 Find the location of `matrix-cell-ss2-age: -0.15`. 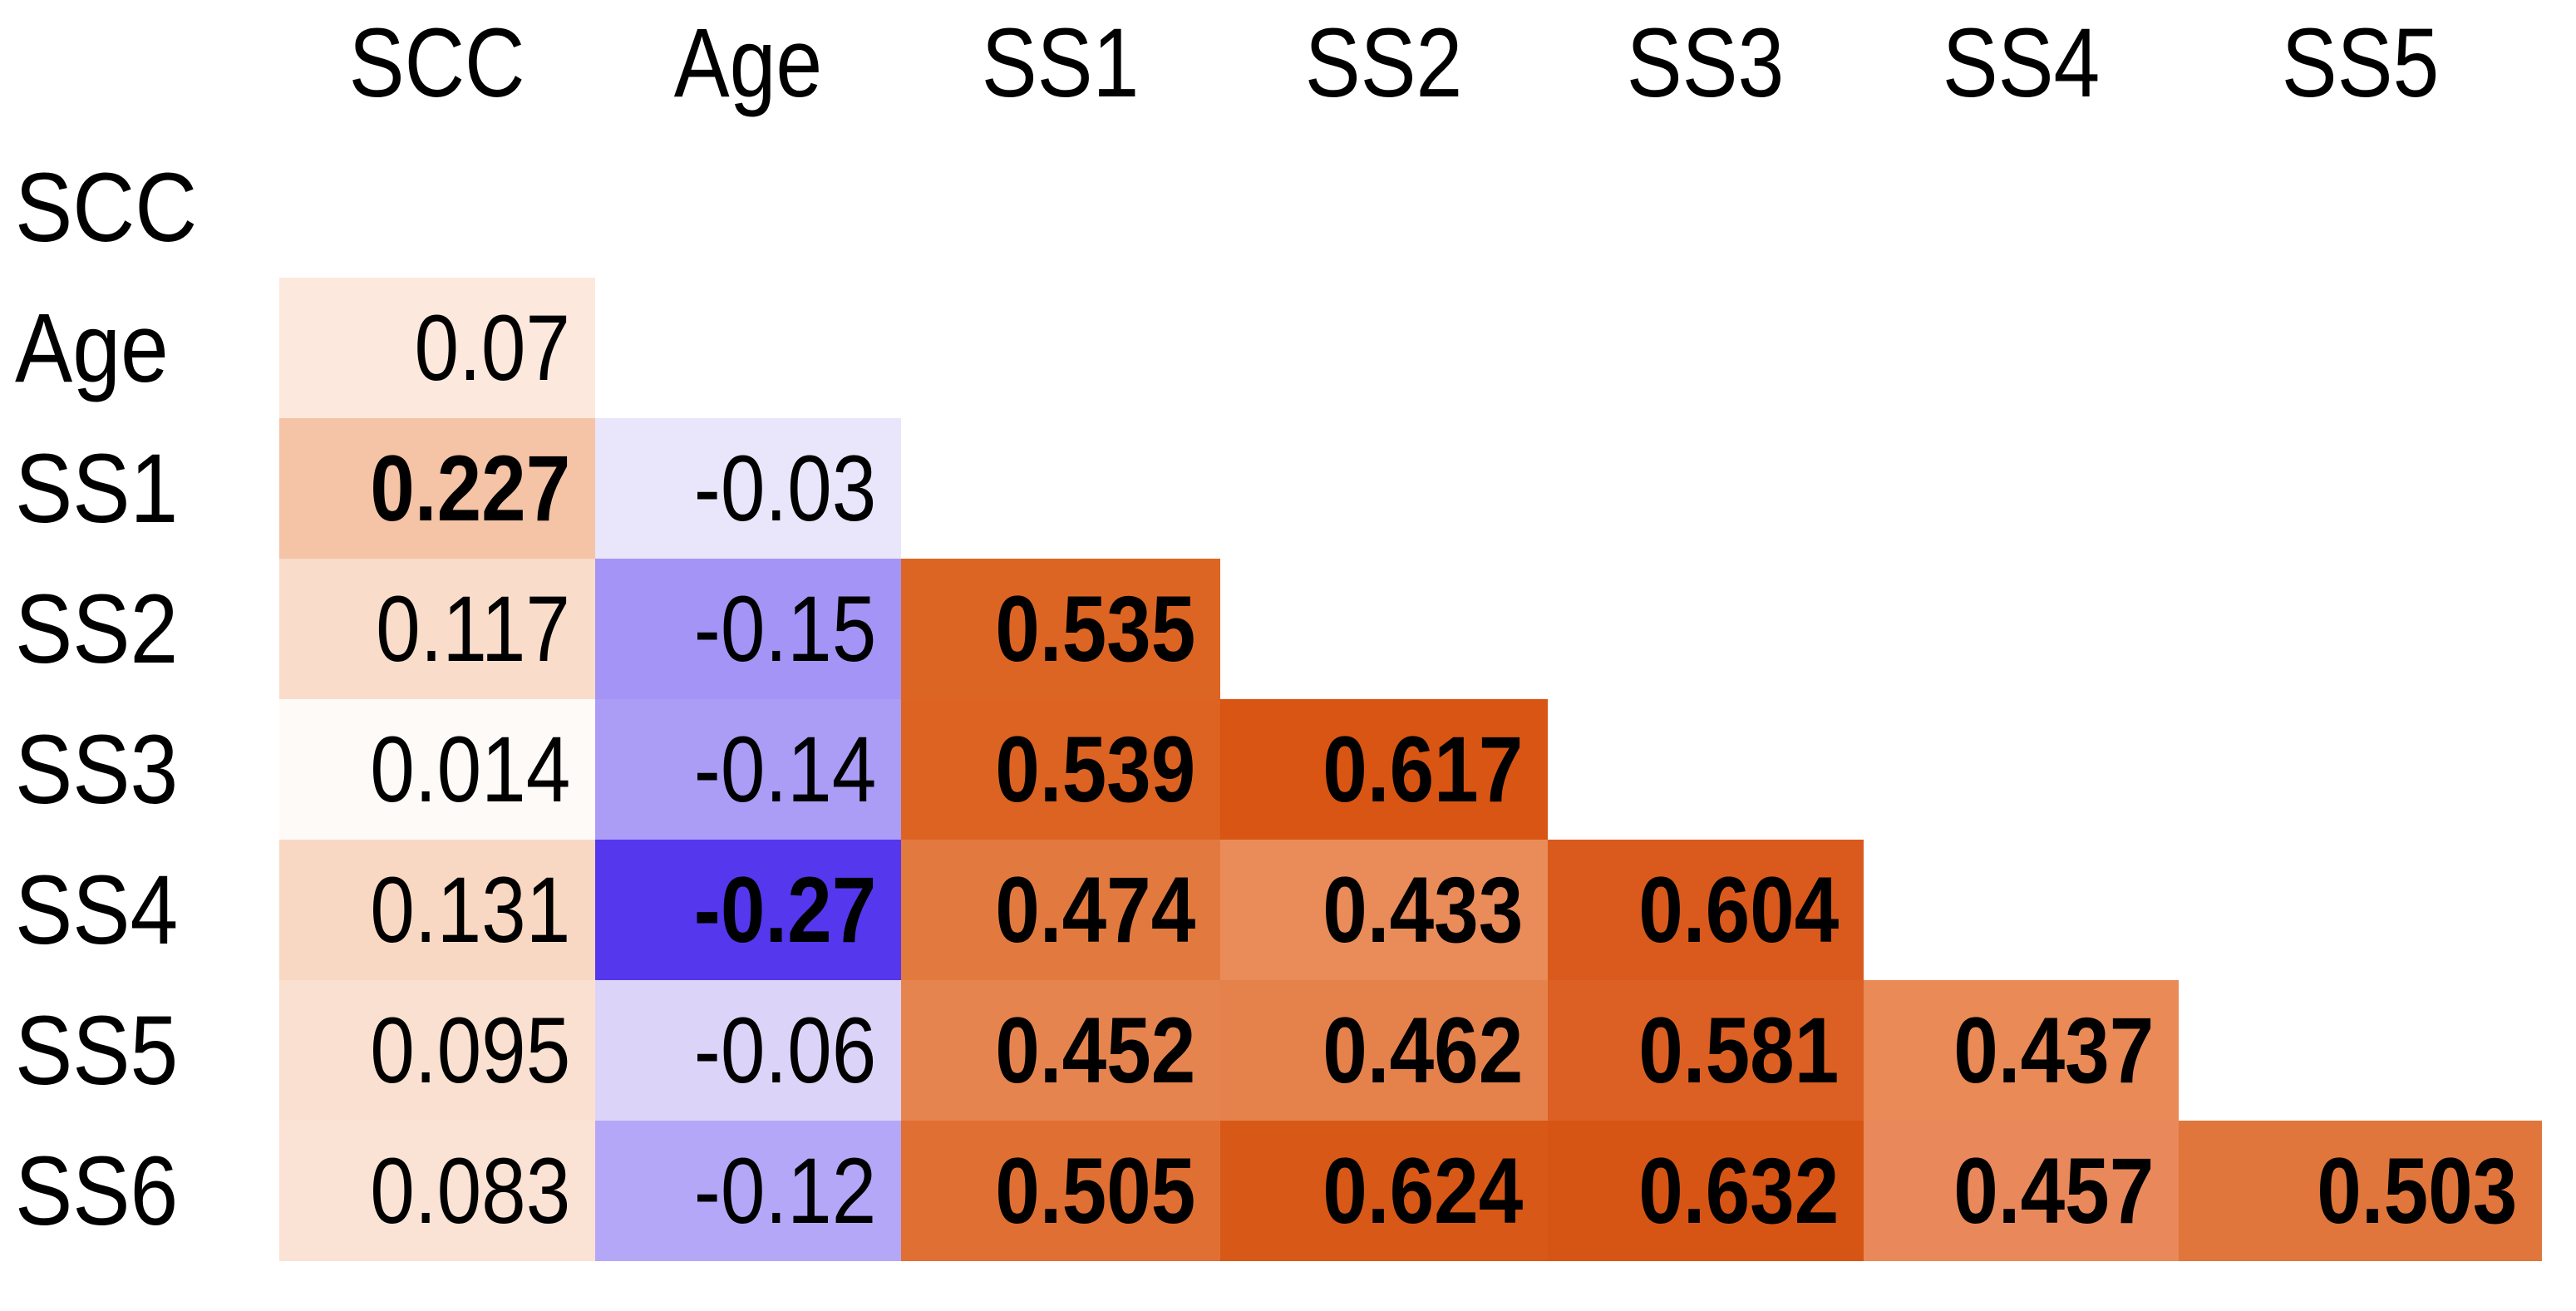

matrix-cell-ss2-age: -0.15 is located at coordinates (748, 629).